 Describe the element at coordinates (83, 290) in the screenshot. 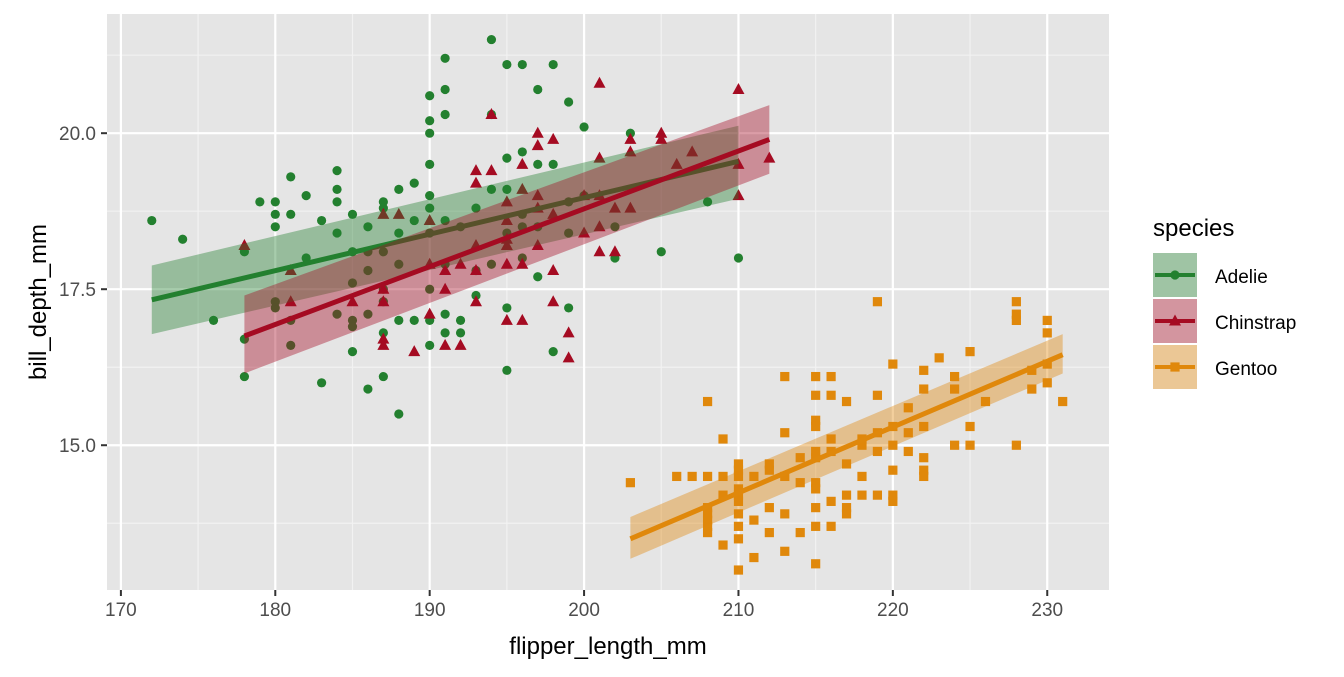

I see `y-axis: 15.0 17.5 20.0` at that location.